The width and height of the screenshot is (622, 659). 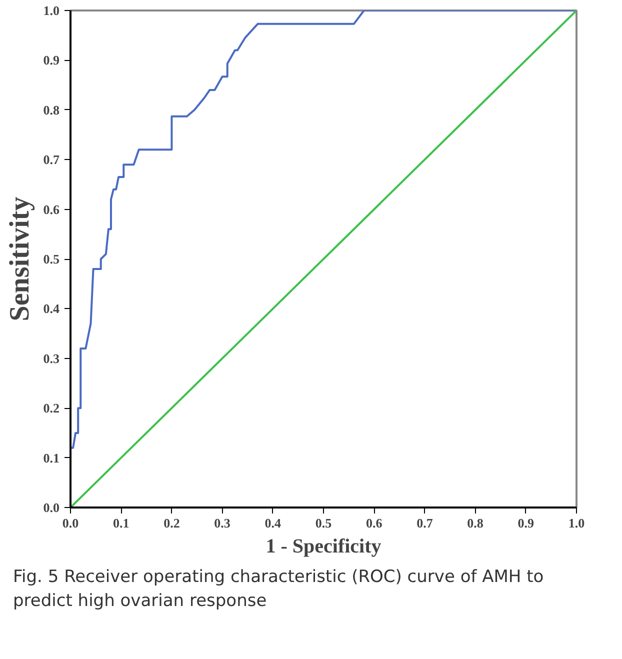 What do you see at coordinates (222, 523) in the screenshot?
I see `x-tick-label: 0.3` at bounding box center [222, 523].